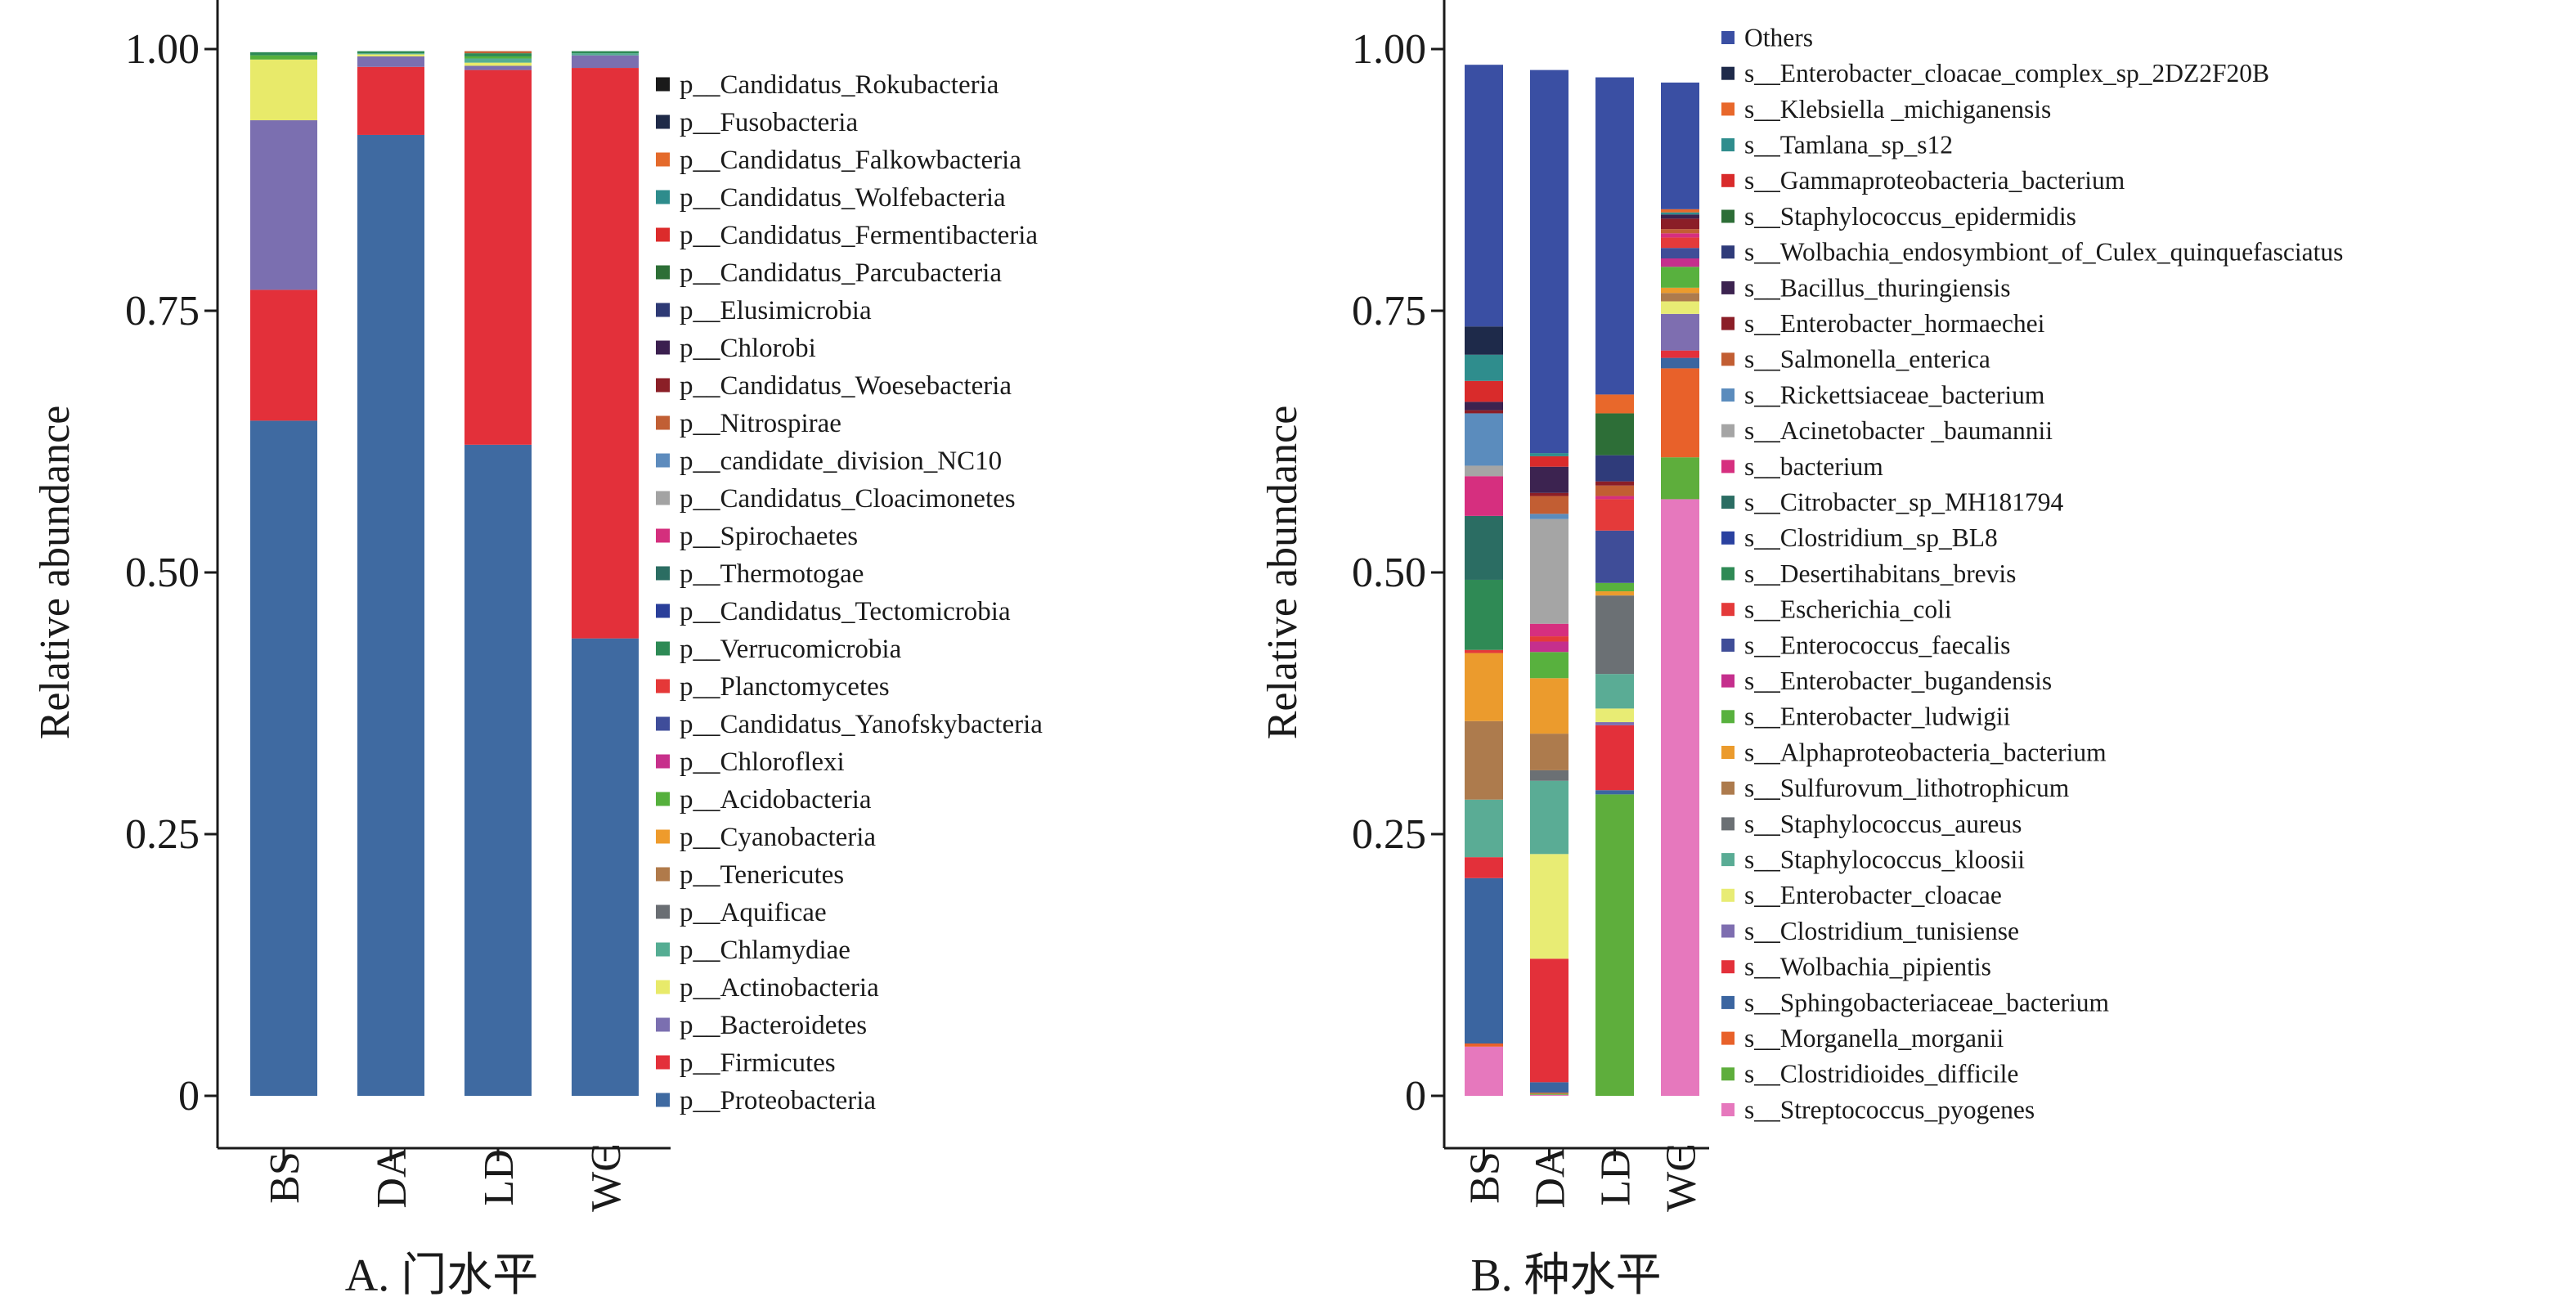  I want to click on legend-label: p__Acidobacteria, so click(776, 800).